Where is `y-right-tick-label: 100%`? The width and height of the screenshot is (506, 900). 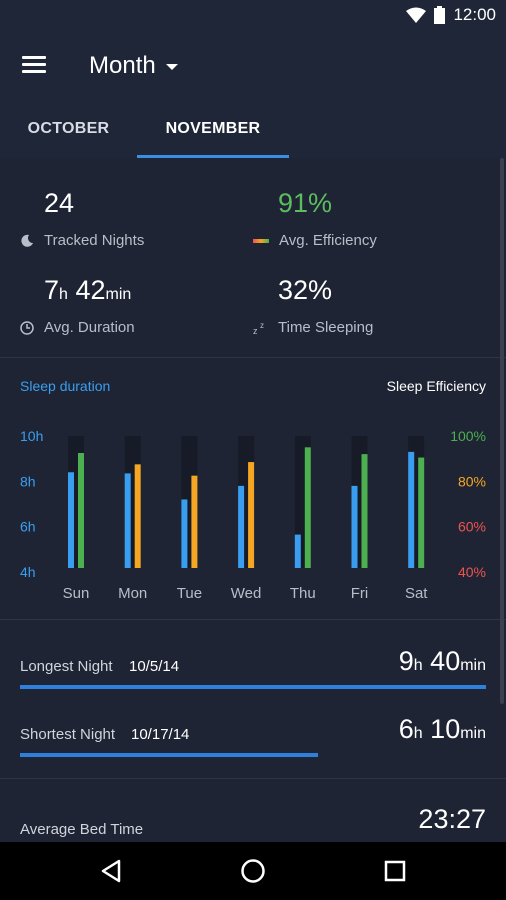 y-right-tick-label: 100% is located at coordinates (468, 436).